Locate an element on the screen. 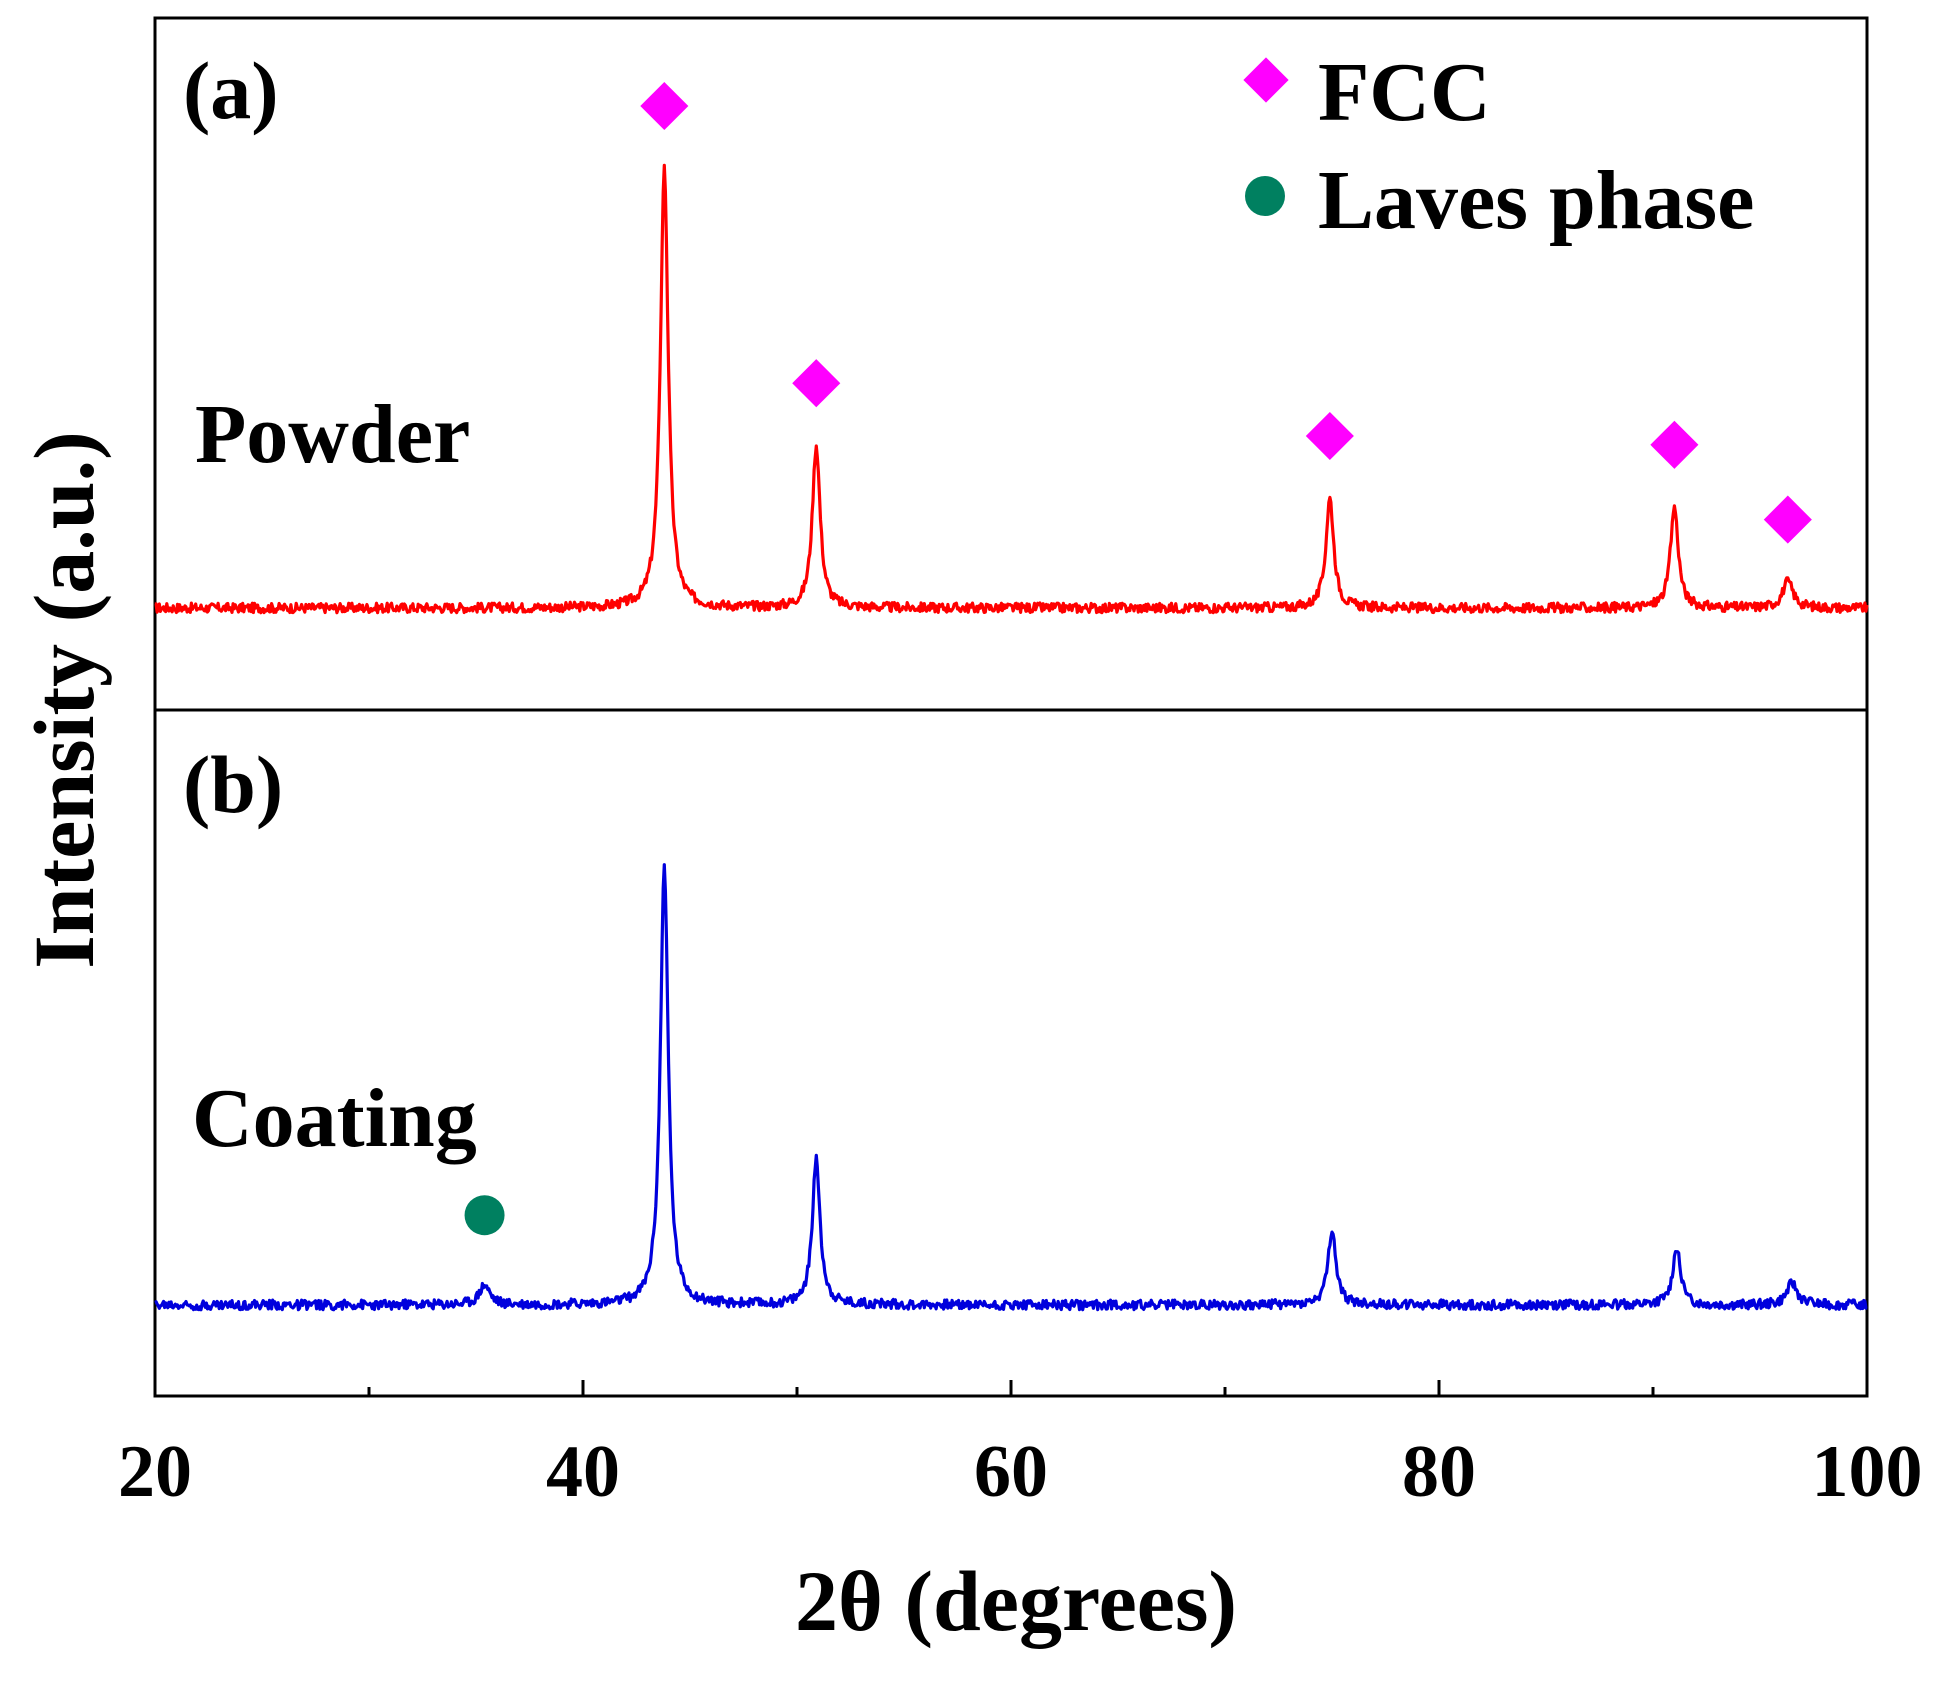 The width and height of the screenshot is (1948, 1682). x-axis: 20 40 60 80 100 is located at coordinates (1020, 1446).